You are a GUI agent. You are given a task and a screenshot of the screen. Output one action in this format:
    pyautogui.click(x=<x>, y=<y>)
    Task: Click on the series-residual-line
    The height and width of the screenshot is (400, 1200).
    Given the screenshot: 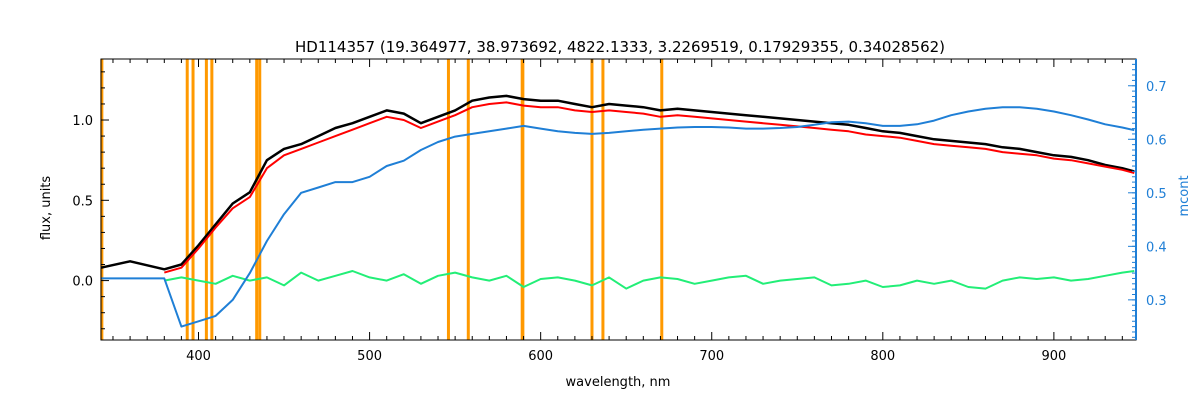 What is the action you would take?
    pyautogui.click(x=649, y=280)
    